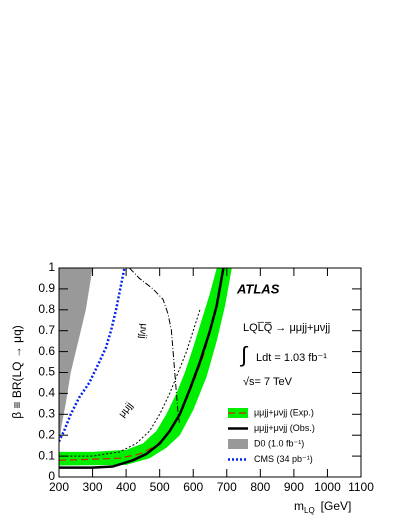  I want to click on annotation: √s= 7 TeV, so click(268, 382).